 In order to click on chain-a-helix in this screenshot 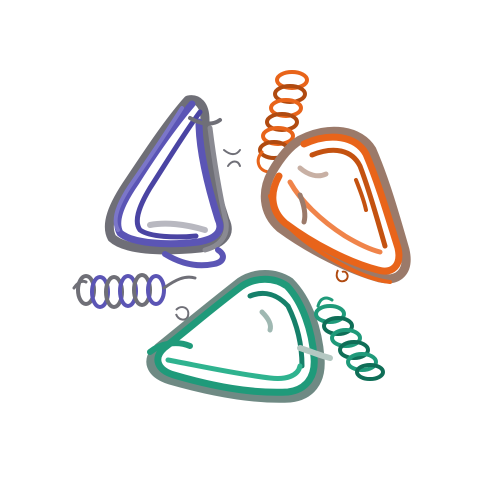, I will do `click(134, 291)`.